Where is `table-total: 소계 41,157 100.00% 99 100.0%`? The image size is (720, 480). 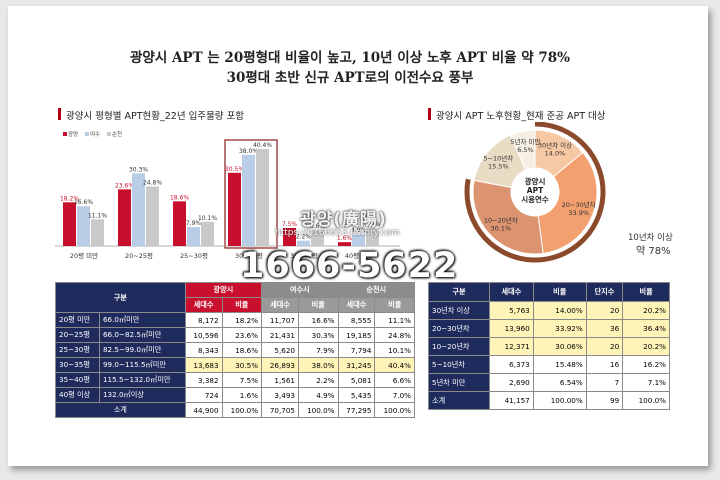
table-total: 소계 41,157 100.00% 99 100.0% is located at coordinates (548, 400).